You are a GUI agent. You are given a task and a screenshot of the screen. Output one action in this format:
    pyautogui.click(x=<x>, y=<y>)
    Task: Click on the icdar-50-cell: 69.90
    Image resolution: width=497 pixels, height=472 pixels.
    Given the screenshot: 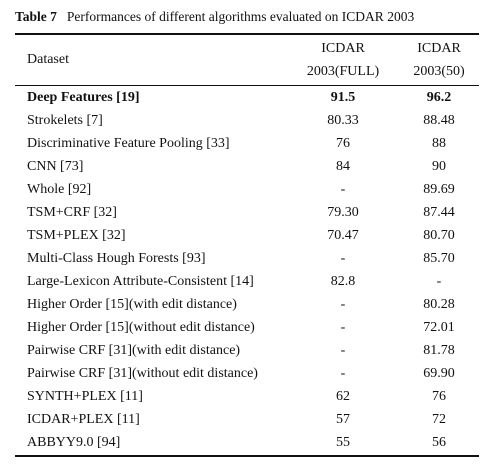 What is the action you would take?
    pyautogui.click(x=439, y=373)
    